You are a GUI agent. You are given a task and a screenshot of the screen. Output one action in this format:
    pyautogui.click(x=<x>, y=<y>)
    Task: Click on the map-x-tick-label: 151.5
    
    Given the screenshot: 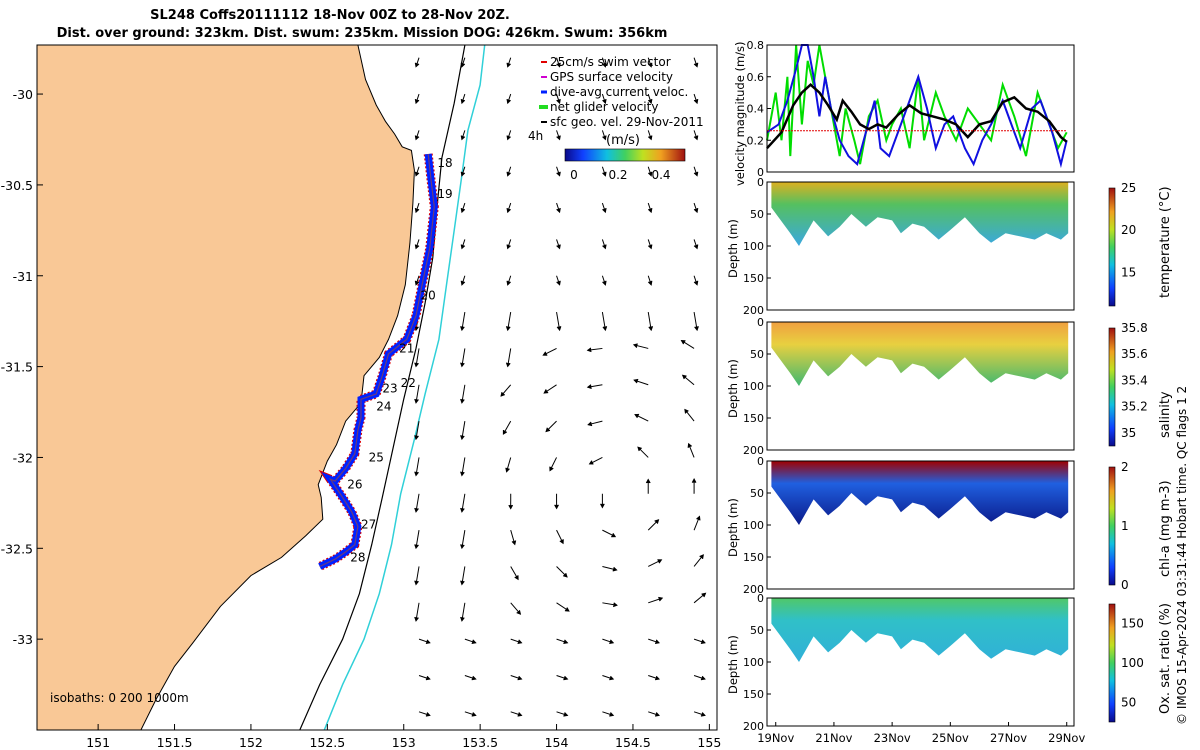 What is the action you would take?
    pyautogui.click(x=175, y=742)
    